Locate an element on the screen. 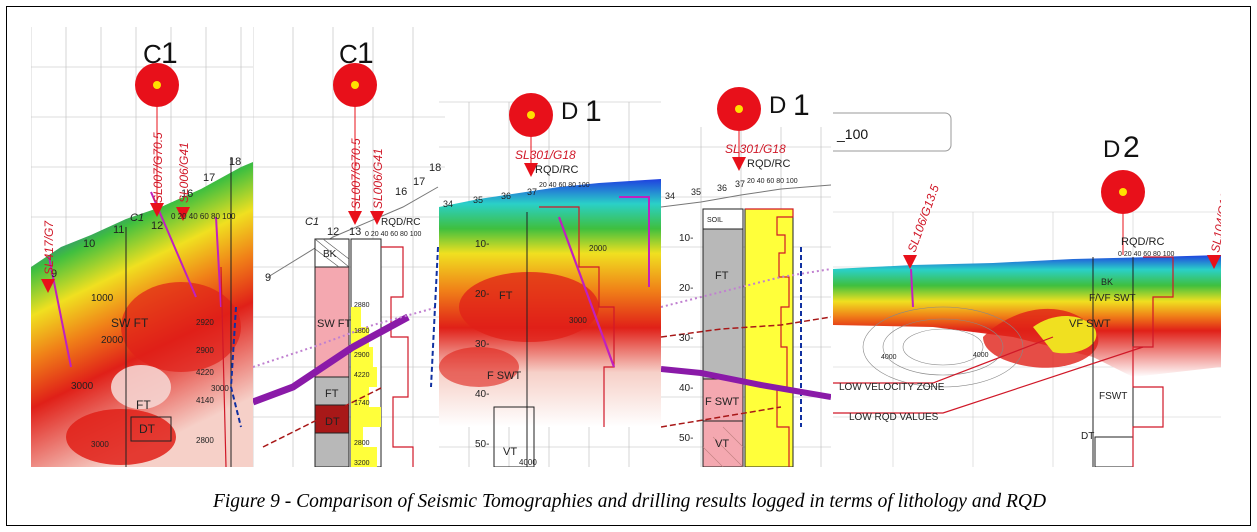 This screenshot has width=1257, height=532. low-velocity-zone-label: LOW VELOCITY ZONE is located at coordinates (892, 387).